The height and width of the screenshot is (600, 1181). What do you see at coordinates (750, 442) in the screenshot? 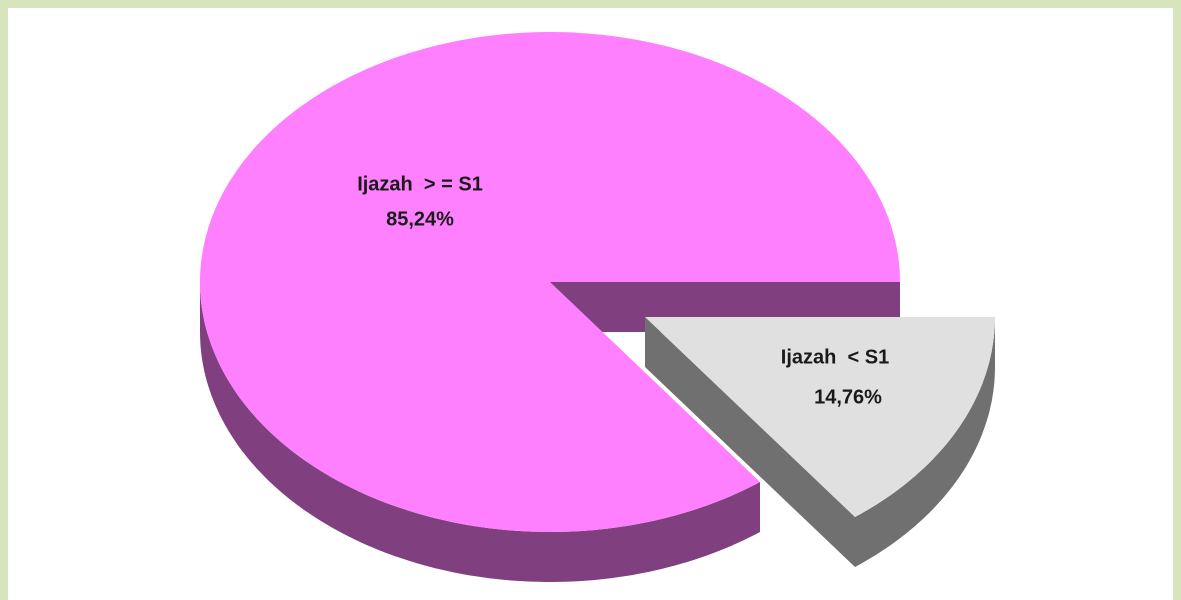
I see `slice-face` at bounding box center [750, 442].